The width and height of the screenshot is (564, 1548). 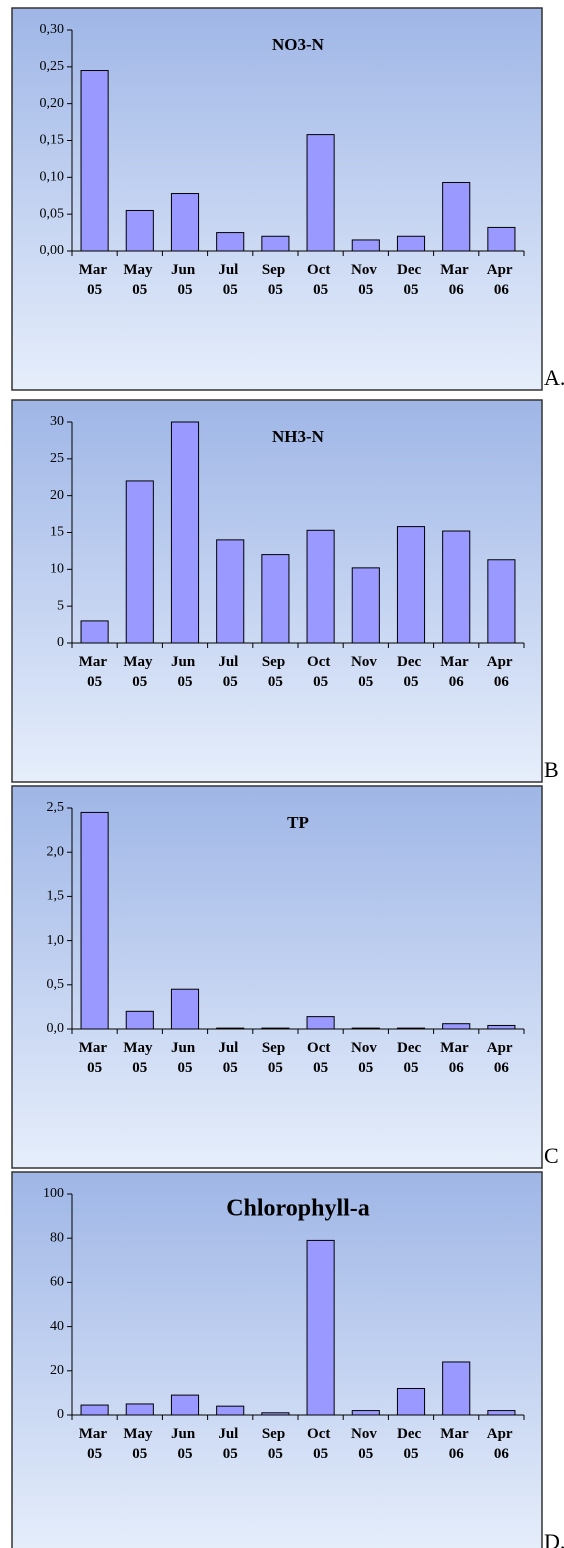 What do you see at coordinates (56, 807) in the screenshot?
I see `y-tick-label: 2,5` at bounding box center [56, 807].